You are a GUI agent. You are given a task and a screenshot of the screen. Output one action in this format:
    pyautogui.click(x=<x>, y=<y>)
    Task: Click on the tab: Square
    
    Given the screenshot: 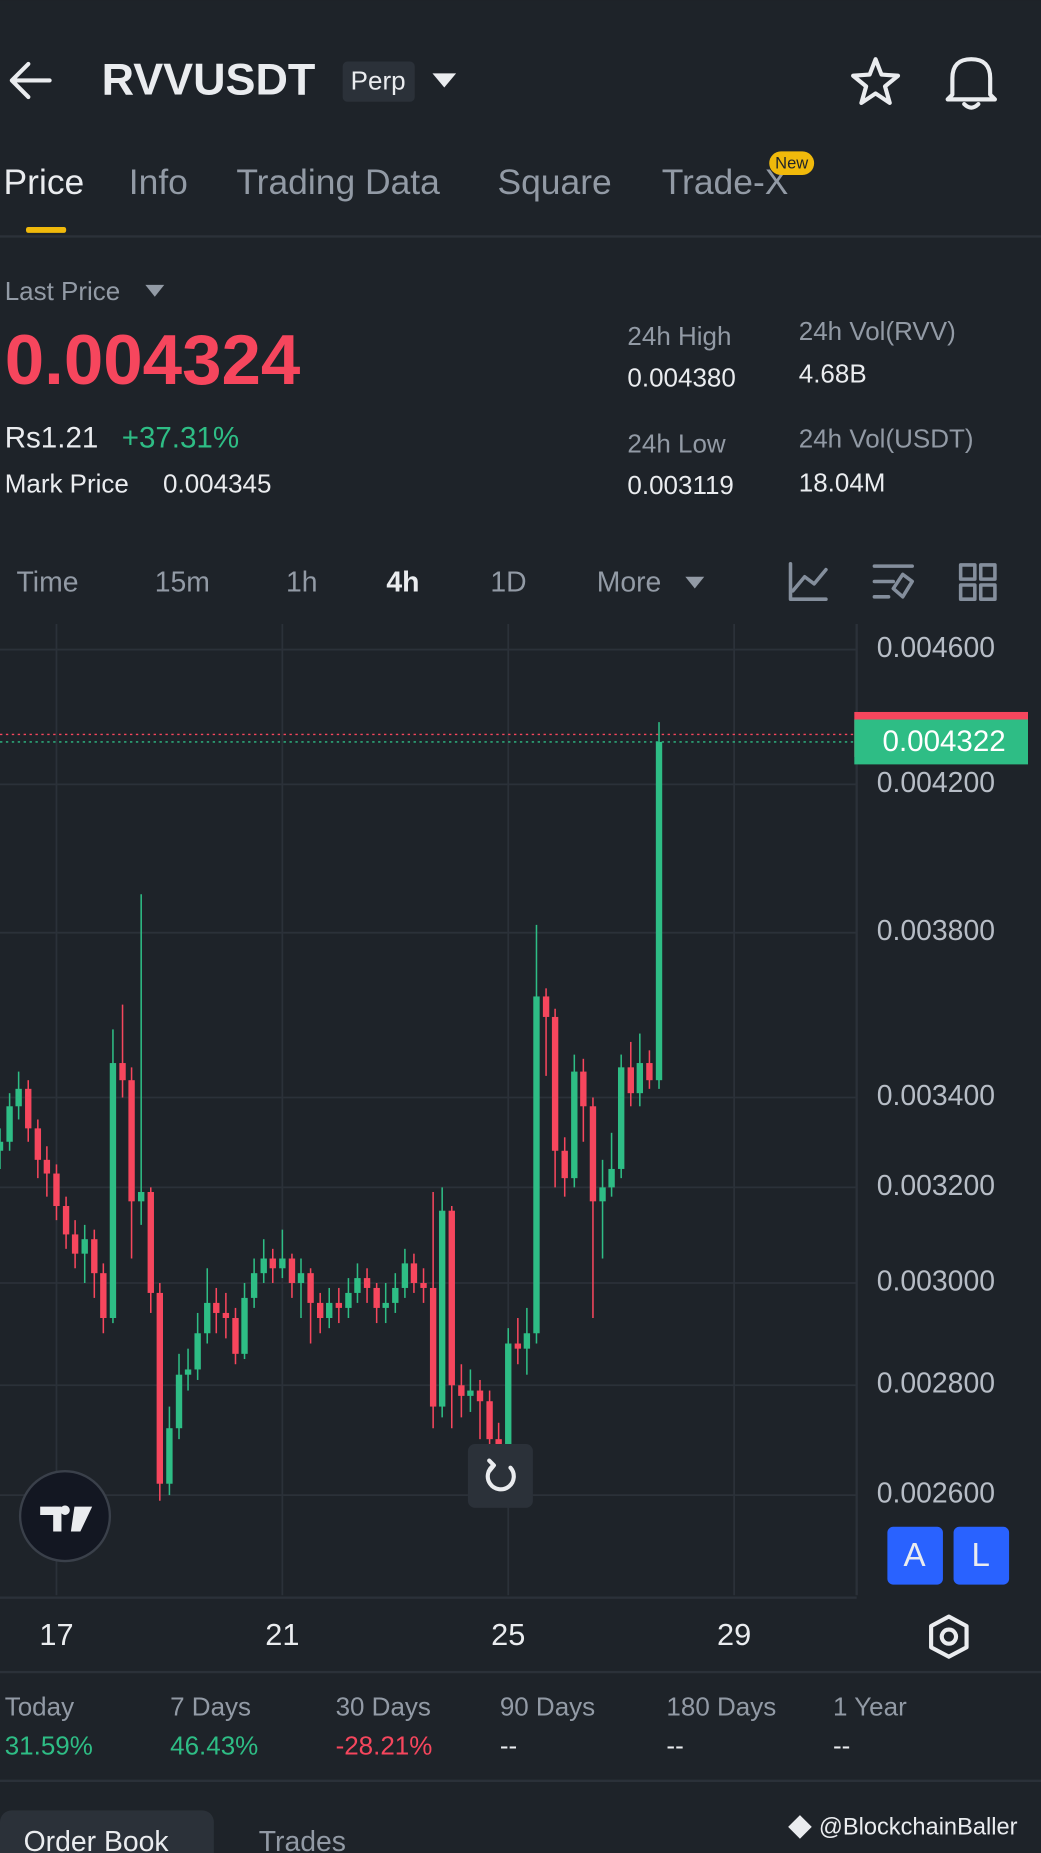 What is the action you would take?
    pyautogui.click(x=554, y=182)
    